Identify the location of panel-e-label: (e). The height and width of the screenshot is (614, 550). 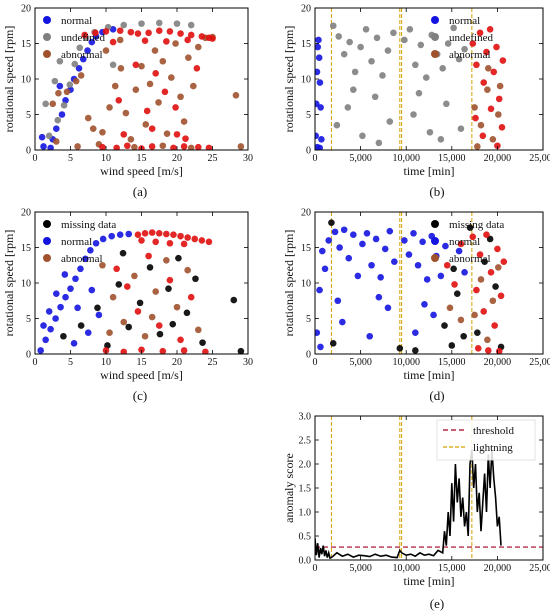
(437, 603).